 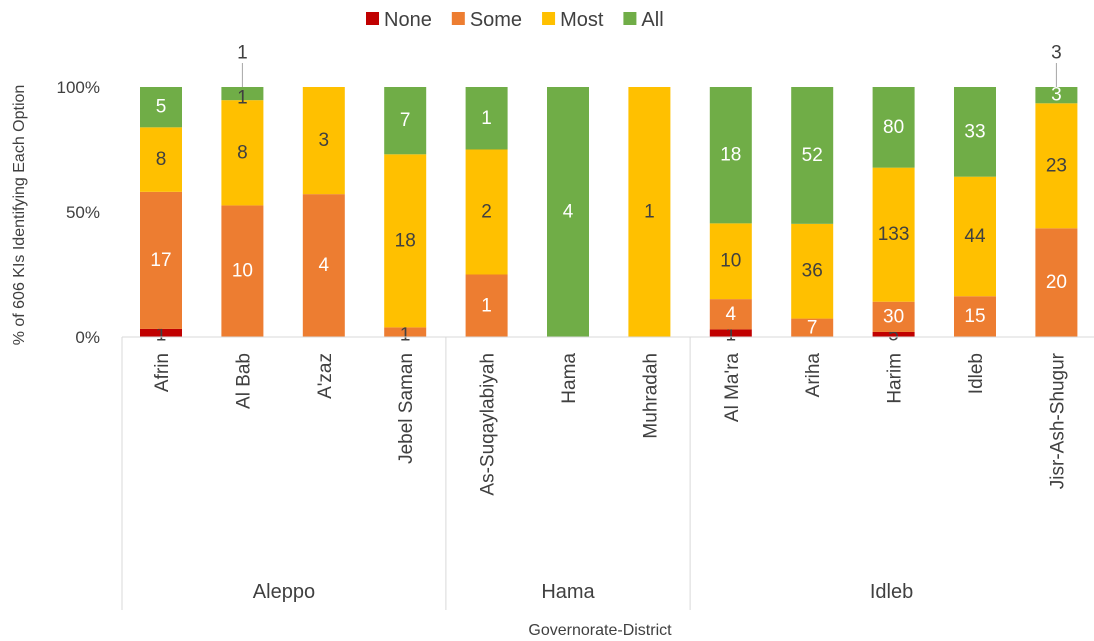 I want to click on legend-label: All, so click(x=652, y=20).